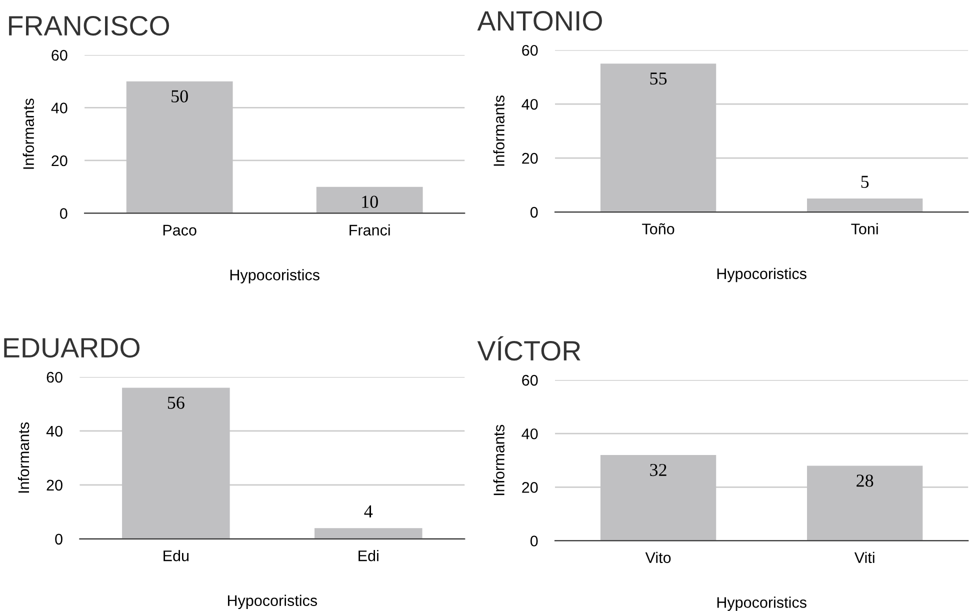 This screenshot has width=972, height=611. What do you see at coordinates (658, 78) in the screenshot?
I see `data-label: 55` at bounding box center [658, 78].